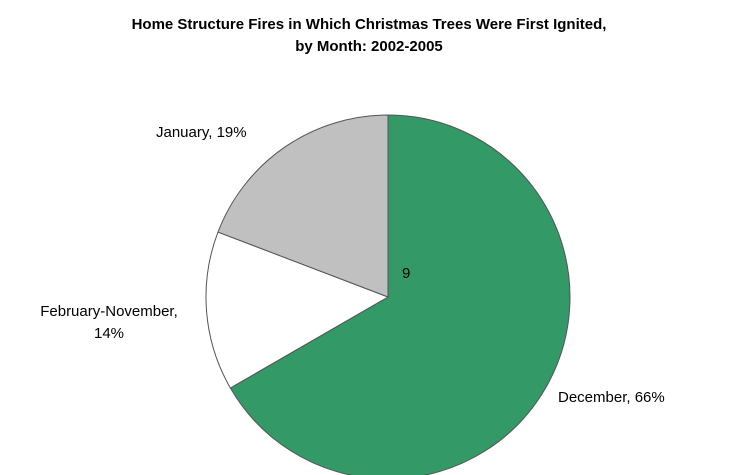 This screenshot has width=738, height=475. What do you see at coordinates (303, 206) in the screenshot?
I see `pie-slice-january` at bounding box center [303, 206].